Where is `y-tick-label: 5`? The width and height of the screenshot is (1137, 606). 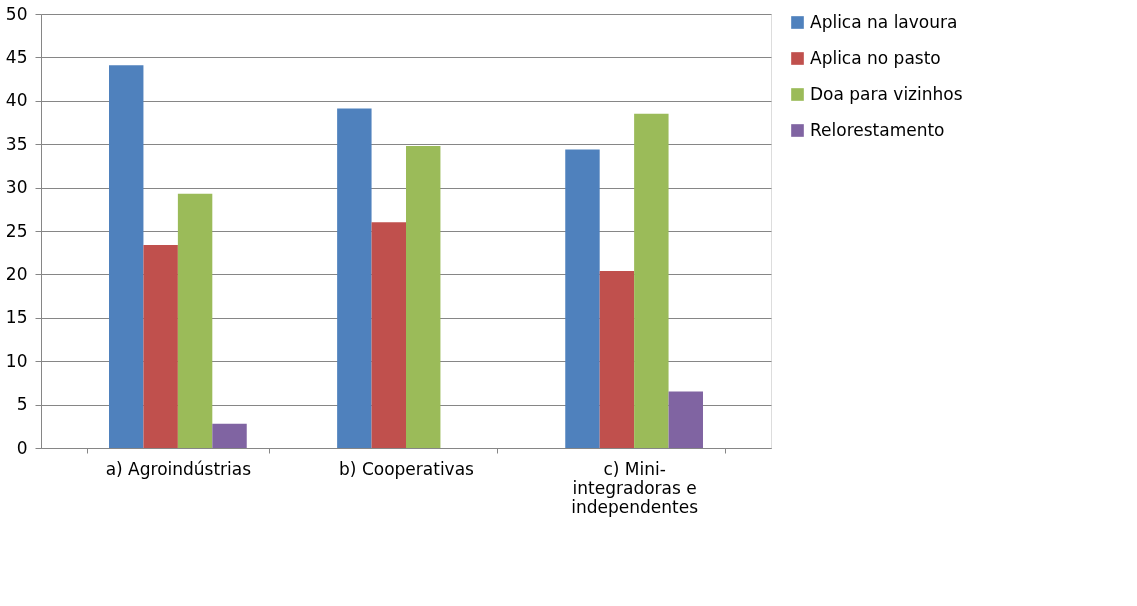 y-tick-label: 5 is located at coordinates (22, 404).